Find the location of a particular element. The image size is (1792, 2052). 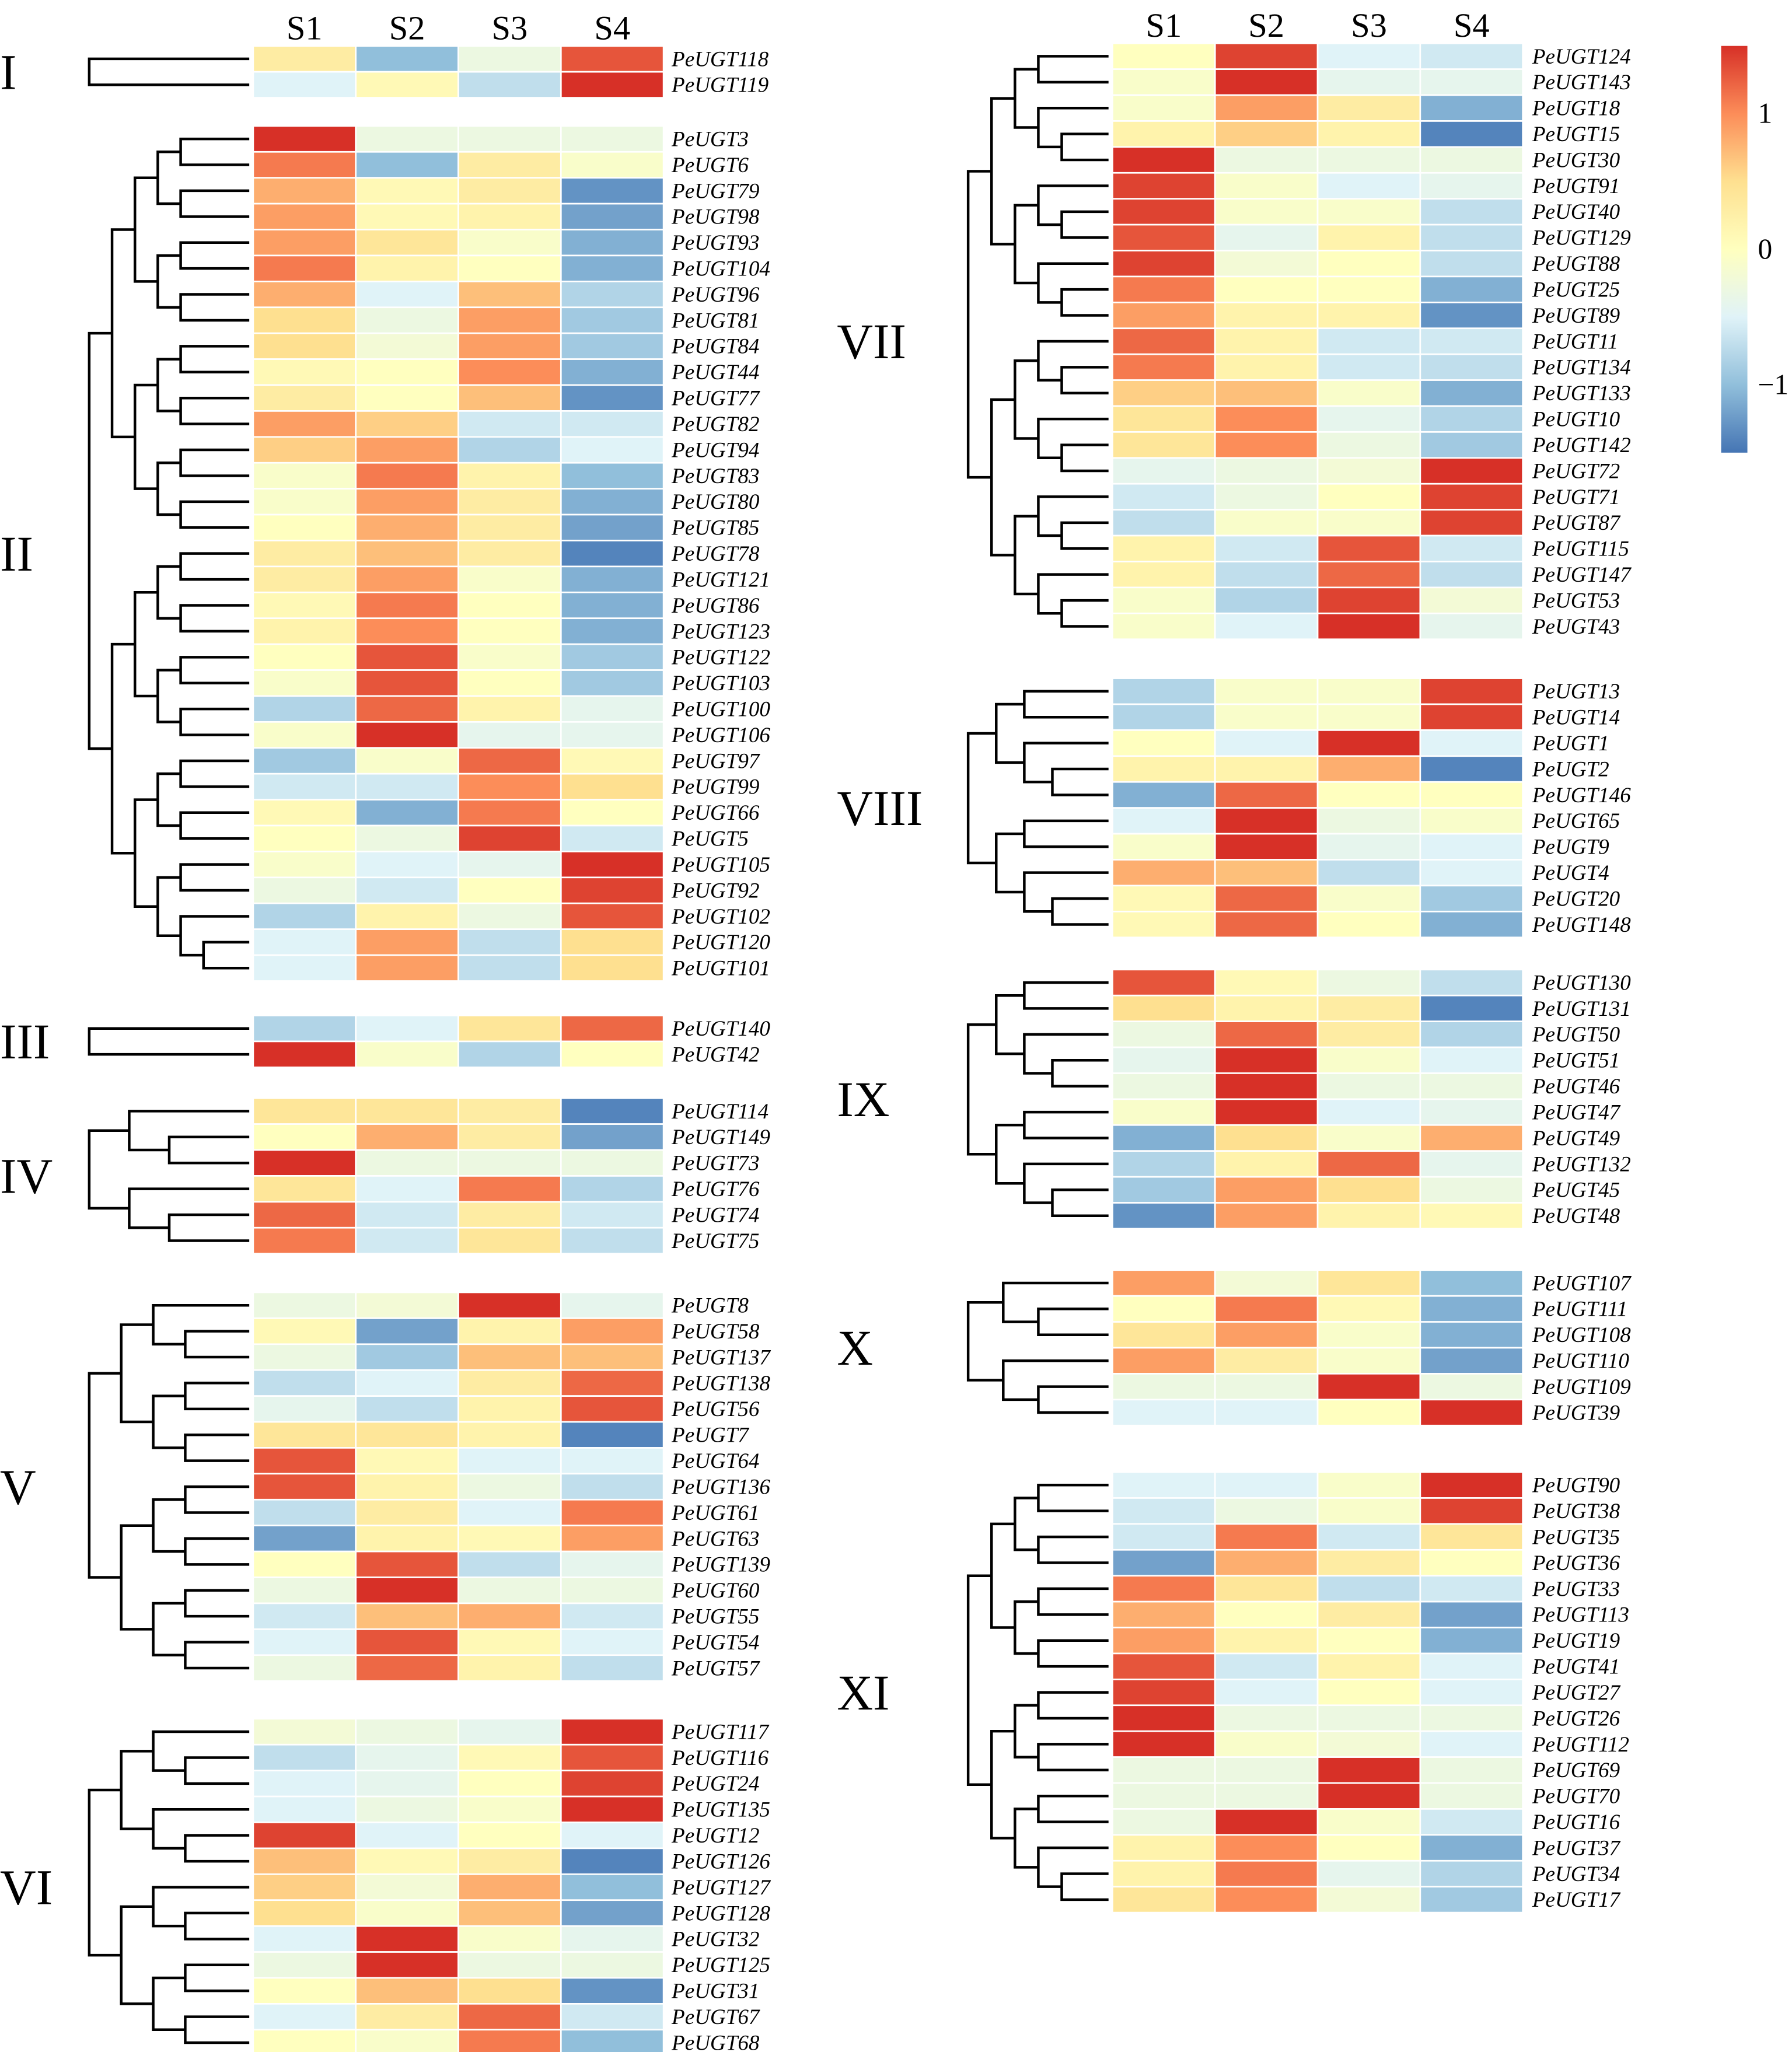

gene-label: PeUGT149 is located at coordinates (720, 1137).